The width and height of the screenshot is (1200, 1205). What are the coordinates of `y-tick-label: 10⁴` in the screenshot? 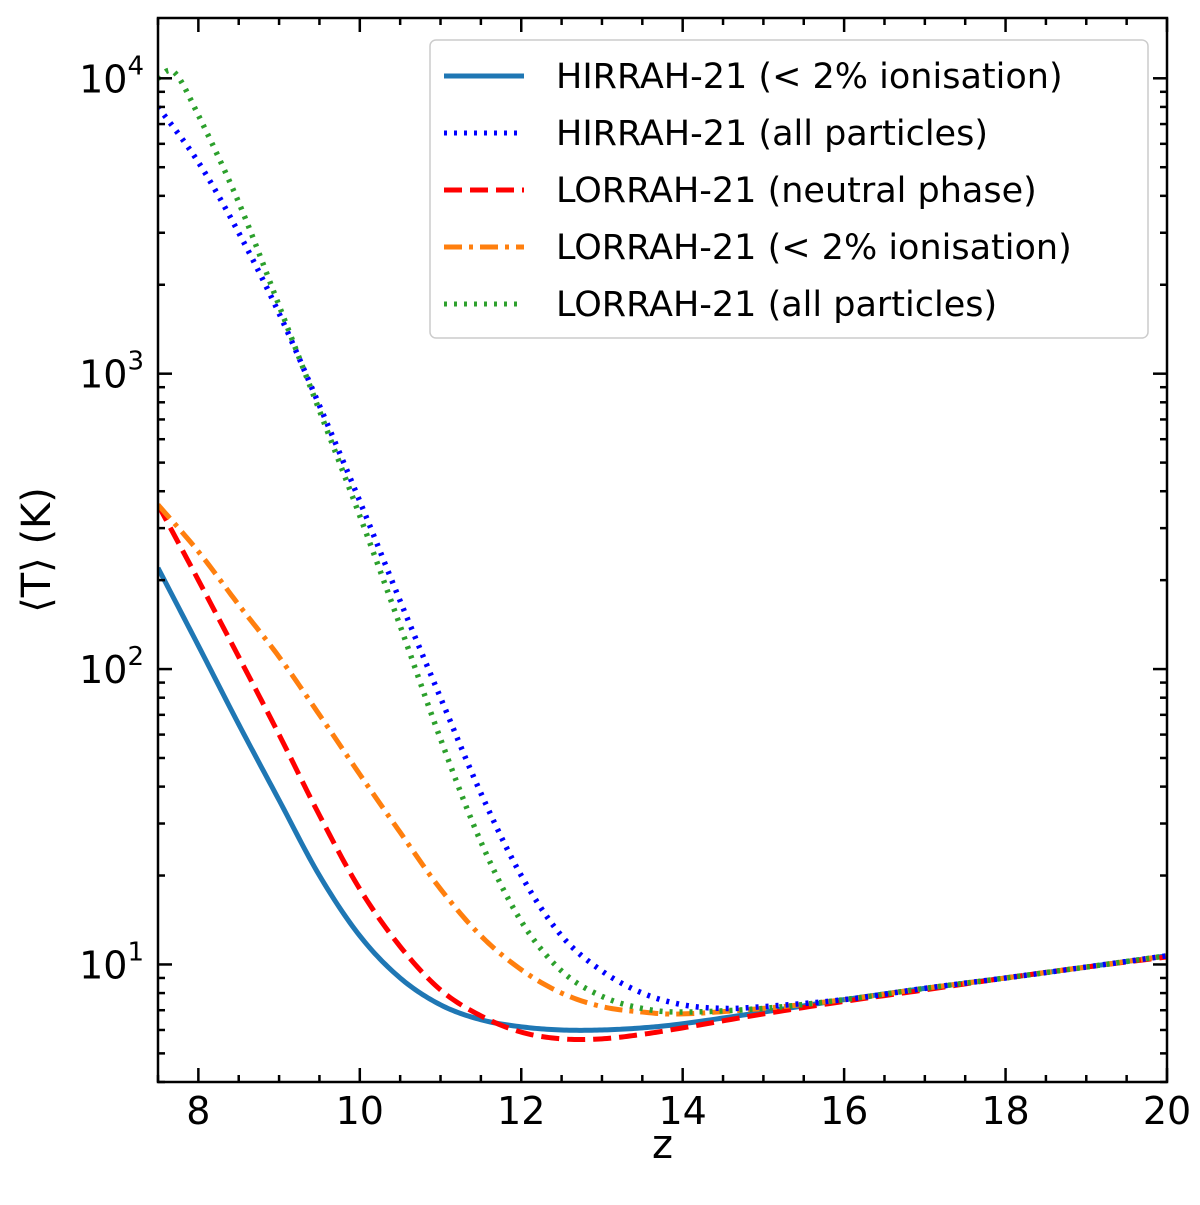 It's located at (111, 76).